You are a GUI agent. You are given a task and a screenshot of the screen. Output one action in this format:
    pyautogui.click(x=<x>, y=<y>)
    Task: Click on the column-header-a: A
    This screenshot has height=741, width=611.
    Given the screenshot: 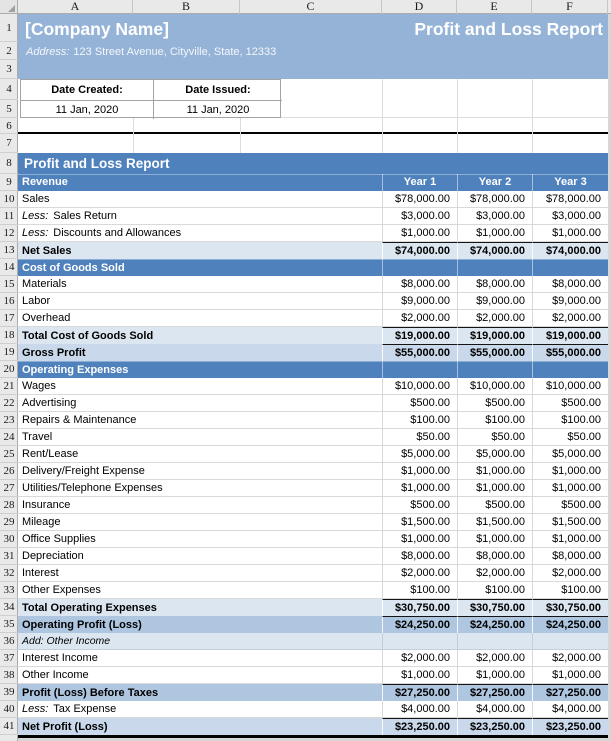 What is the action you would take?
    pyautogui.click(x=75, y=7)
    